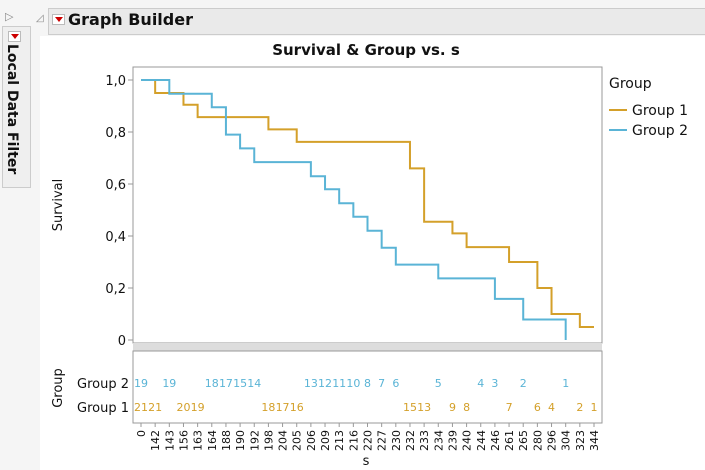 This screenshot has width=705, height=470. Describe the element at coordinates (155, 440) in the screenshot. I see `x-tick-label: 142` at that location.